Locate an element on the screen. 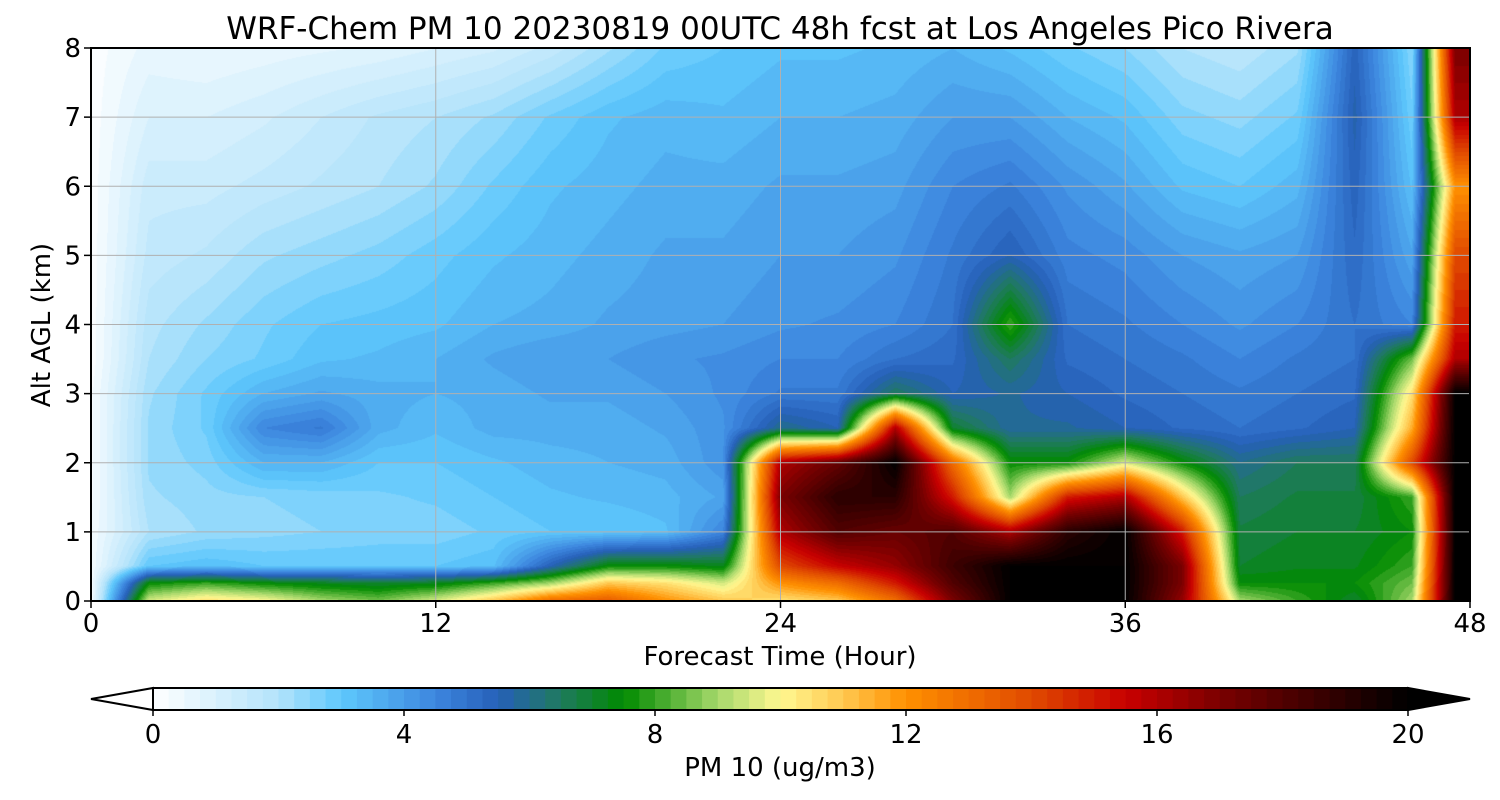 Image resolution: width=1500 pixels, height=800 pixels. x-tick-label: 36 is located at coordinates (1125, 624).